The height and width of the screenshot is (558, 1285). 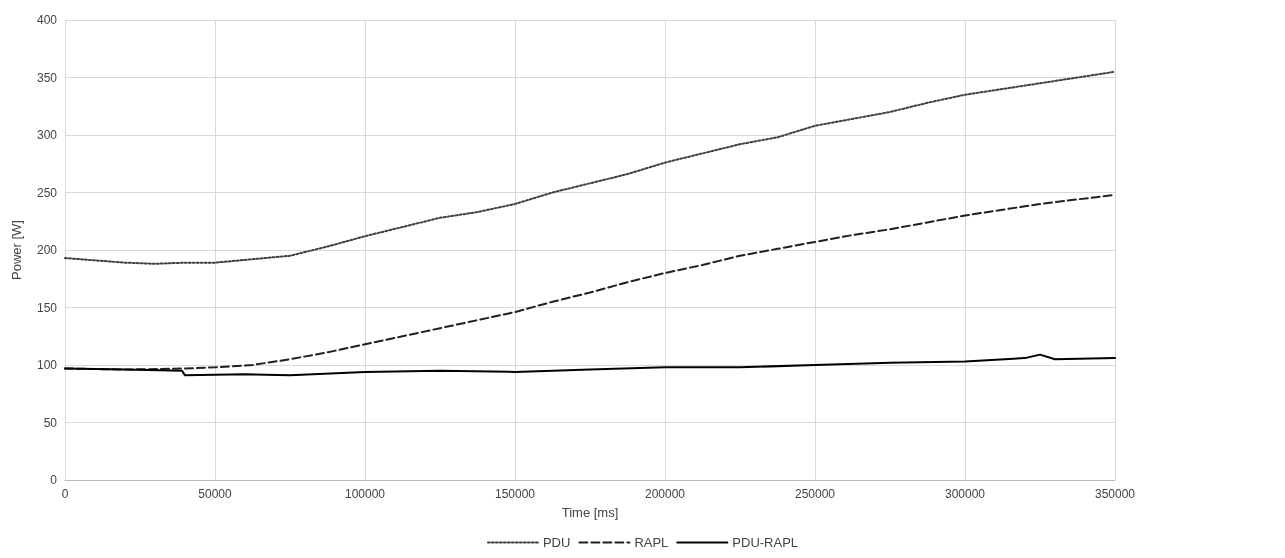 I want to click on y-tick-label: 0, so click(x=54, y=480).